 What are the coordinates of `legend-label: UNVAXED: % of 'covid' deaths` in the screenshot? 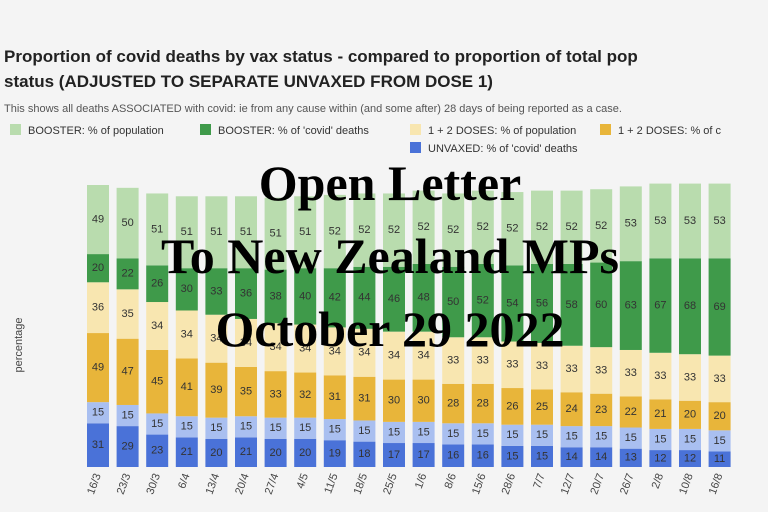 It's located at (503, 149).